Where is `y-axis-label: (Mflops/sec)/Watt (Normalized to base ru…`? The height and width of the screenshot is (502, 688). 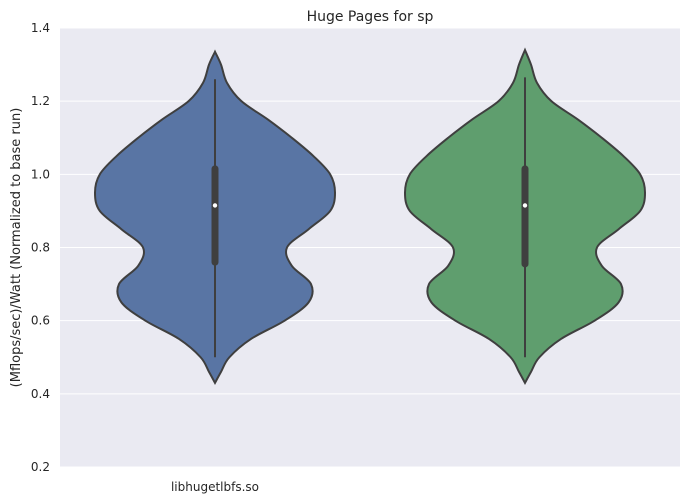 y-axis-label: (Mflops/sec)/Watt (Normalized to base ru… is located at coordinates (16, 248).